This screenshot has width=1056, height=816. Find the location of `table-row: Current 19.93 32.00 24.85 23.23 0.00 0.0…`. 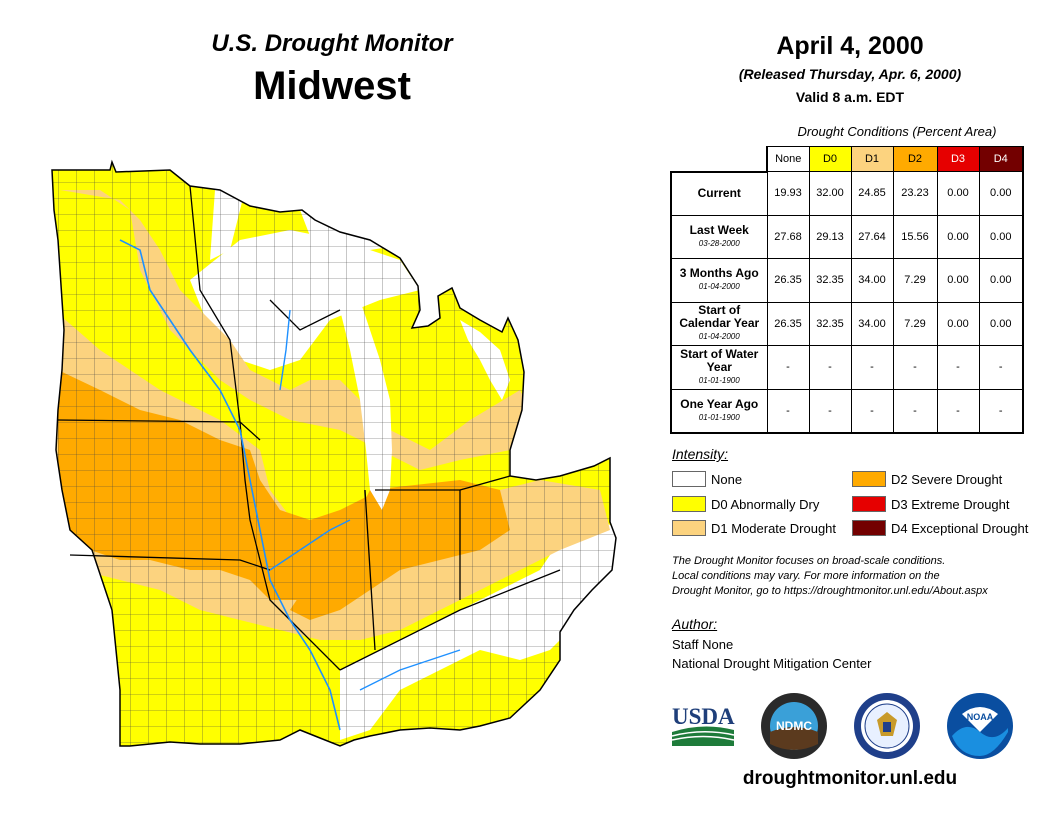

table-row: Current 19.93 32.00 24.85 23.23 0.00 0.0… is located at coordinates (847, 193).